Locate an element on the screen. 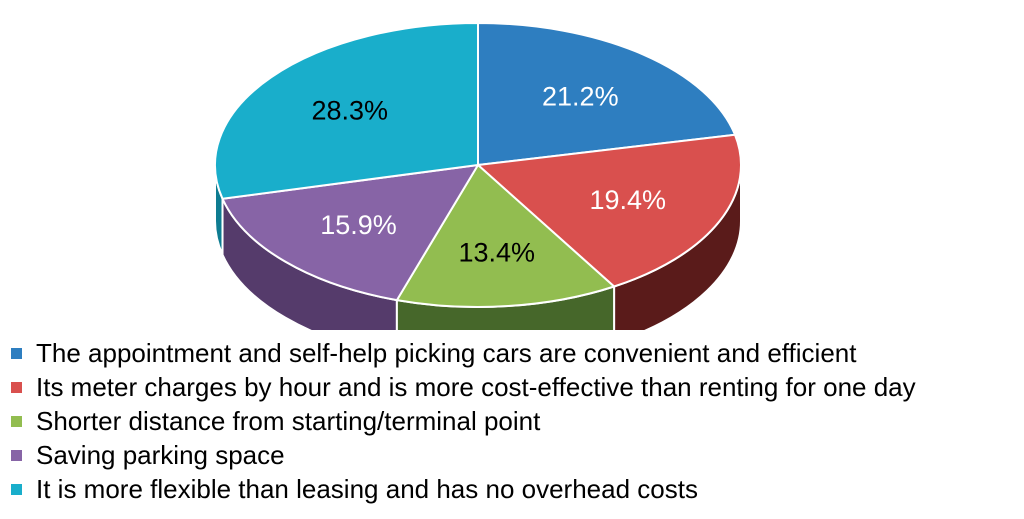  pie-labels: 21.2% 19.4% 13.4% 15.9% 28.3% is located at coordinates (488, 174).